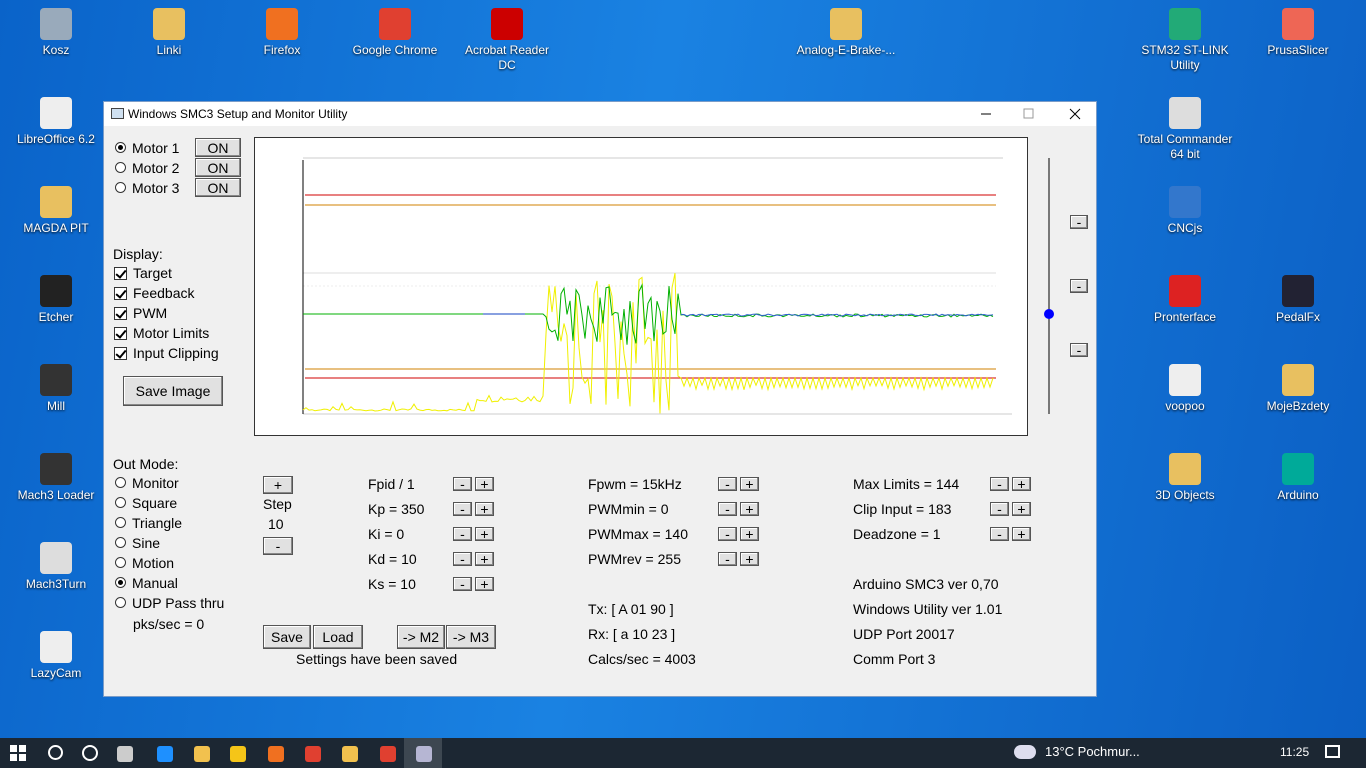 This screenshot has height=768, width=1366. Describe the element at coordinates (1298, 495) in the screenshot. I see `desktop-icon-label: Arduino` at that location.